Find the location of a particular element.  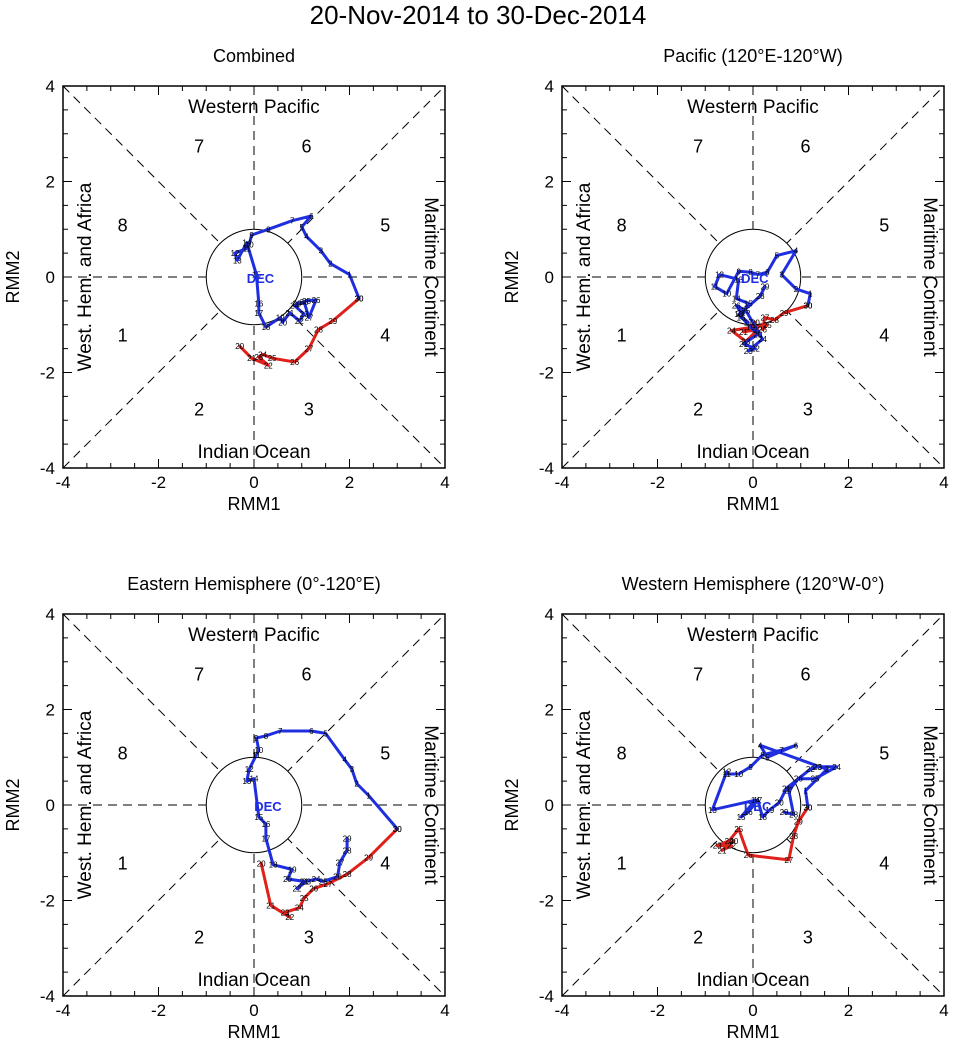

phase-label-5: 5 is located at coordinates (385, 753).